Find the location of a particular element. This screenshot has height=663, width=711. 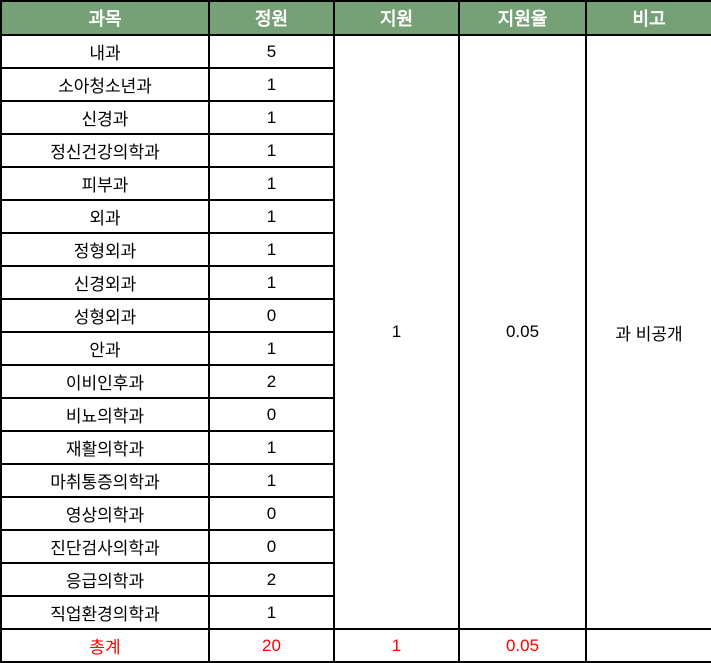

table-row: 정신건강의학과 1 is located at coordinates (355, 150).